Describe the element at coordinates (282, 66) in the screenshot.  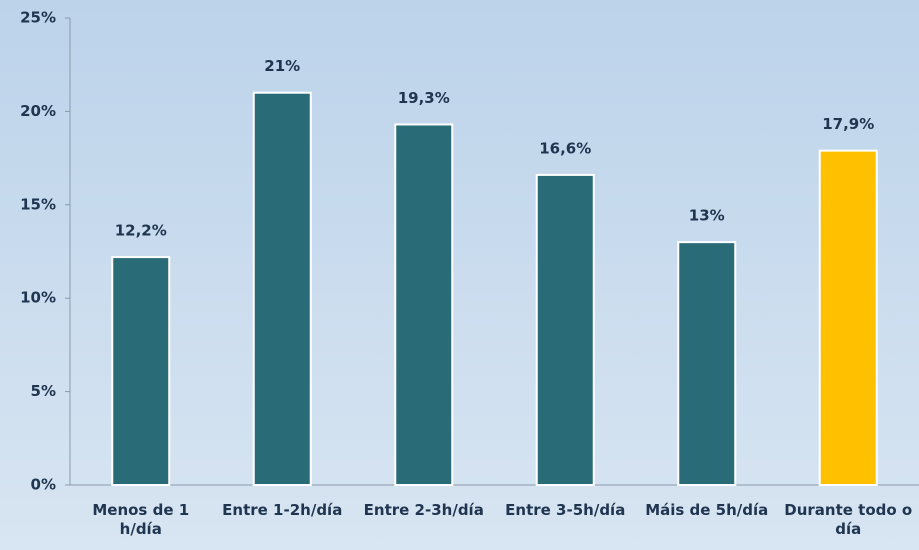
I see `data-label: 21%` at that location.